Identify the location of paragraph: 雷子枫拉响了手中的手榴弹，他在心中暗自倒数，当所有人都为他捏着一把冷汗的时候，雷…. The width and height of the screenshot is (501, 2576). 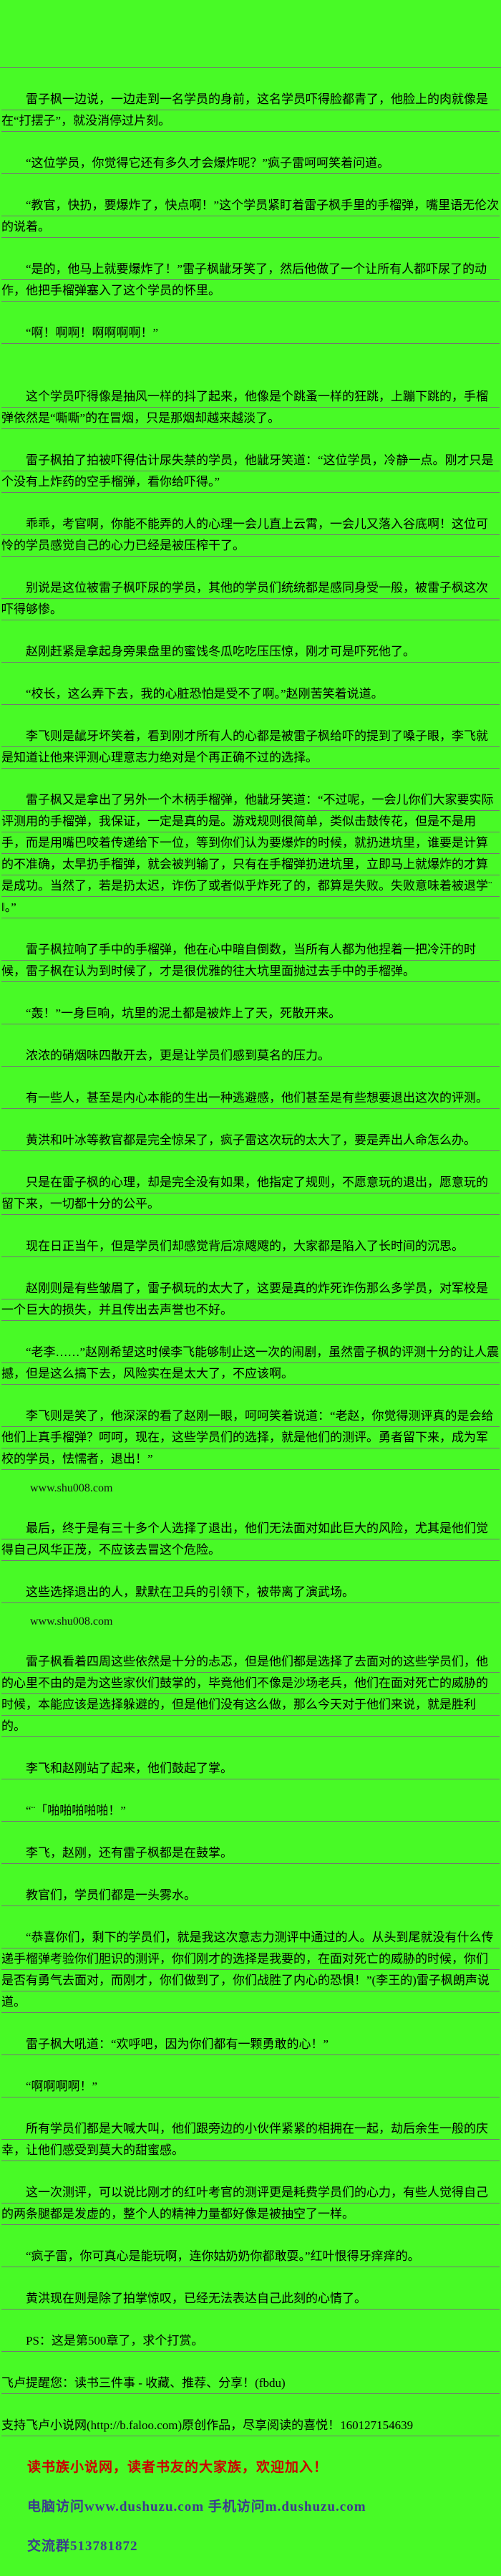
(250, 960).